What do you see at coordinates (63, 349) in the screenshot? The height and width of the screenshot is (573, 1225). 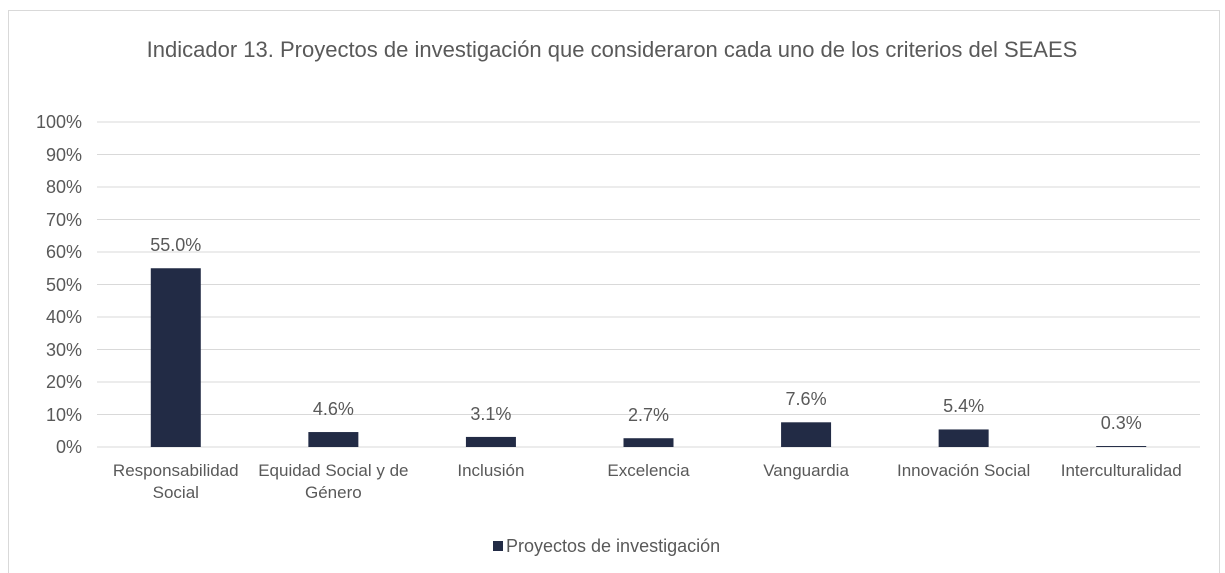 I see `y-tick-label: 30%` at bounding box center [63, 349].